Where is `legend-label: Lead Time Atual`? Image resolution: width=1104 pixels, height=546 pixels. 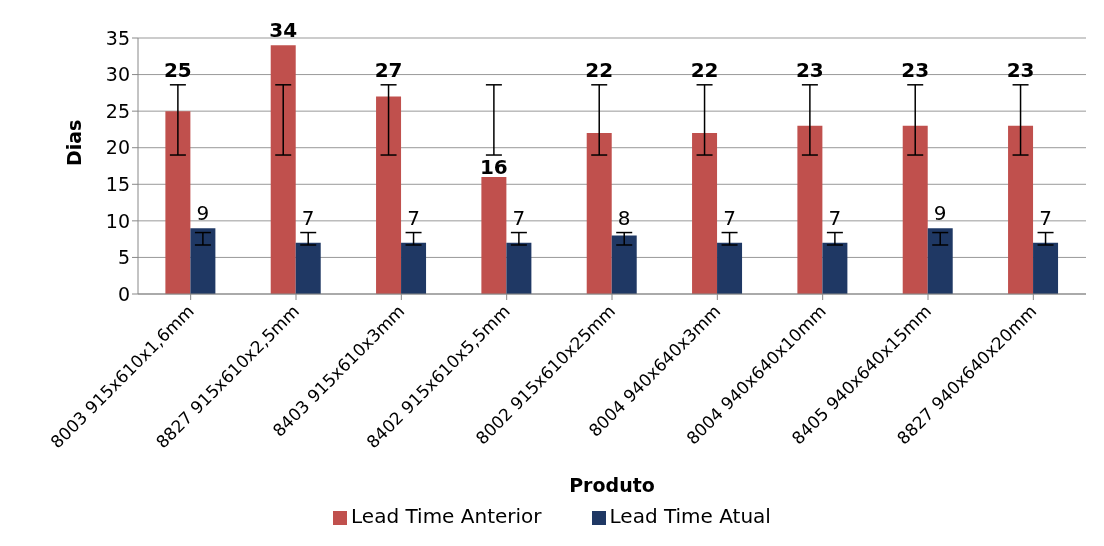
legend-label: Lead Time Atual is located at coordinates (690, 516).